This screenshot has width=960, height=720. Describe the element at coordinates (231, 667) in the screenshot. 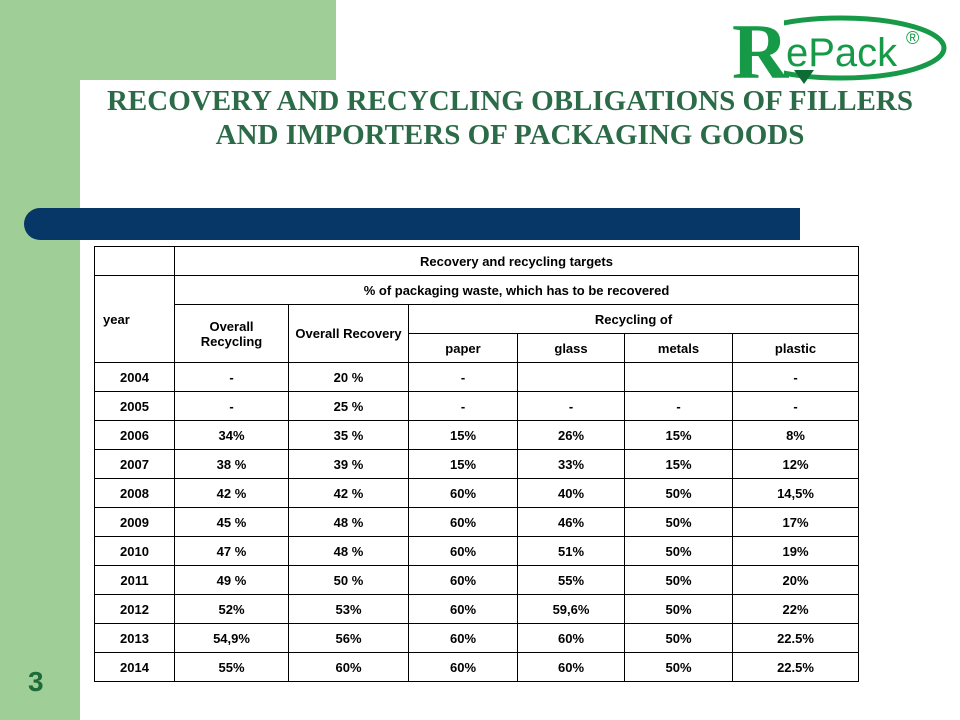

I see `cell-overall-recycling: 55%` at that location.